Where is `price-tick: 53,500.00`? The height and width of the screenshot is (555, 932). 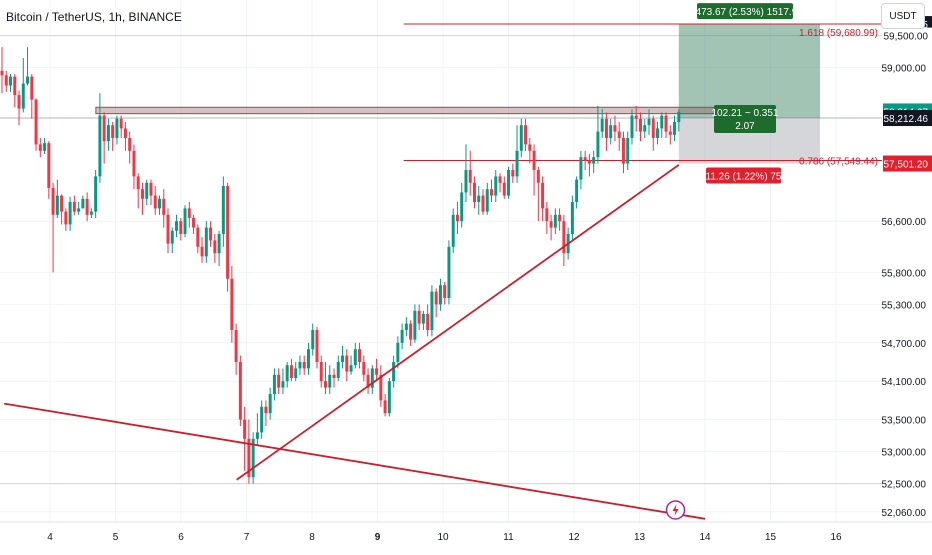
price-tick: 53,500.00 is located at coordinates (904, 421).